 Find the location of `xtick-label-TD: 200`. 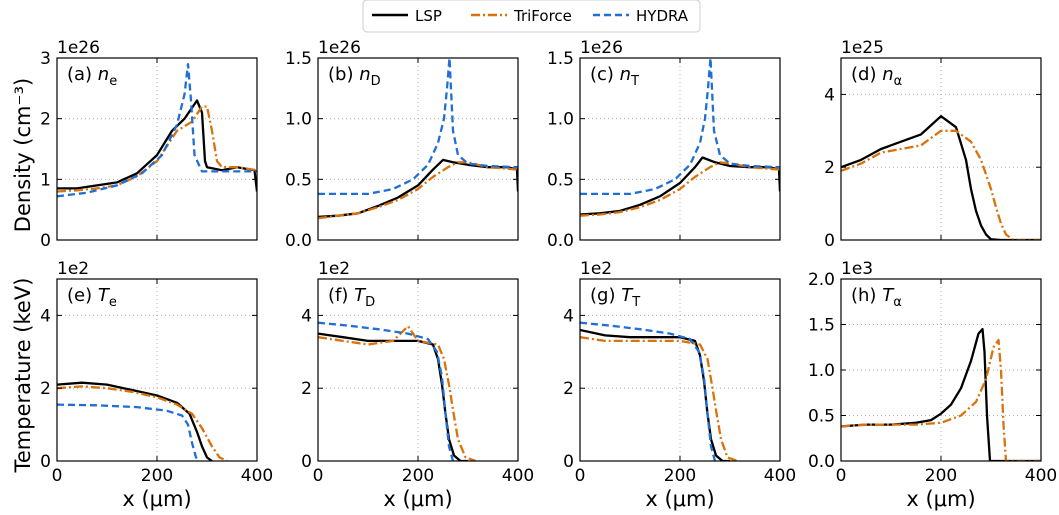

xtick-label-TD: 200 is located at coordinates (418, 476).